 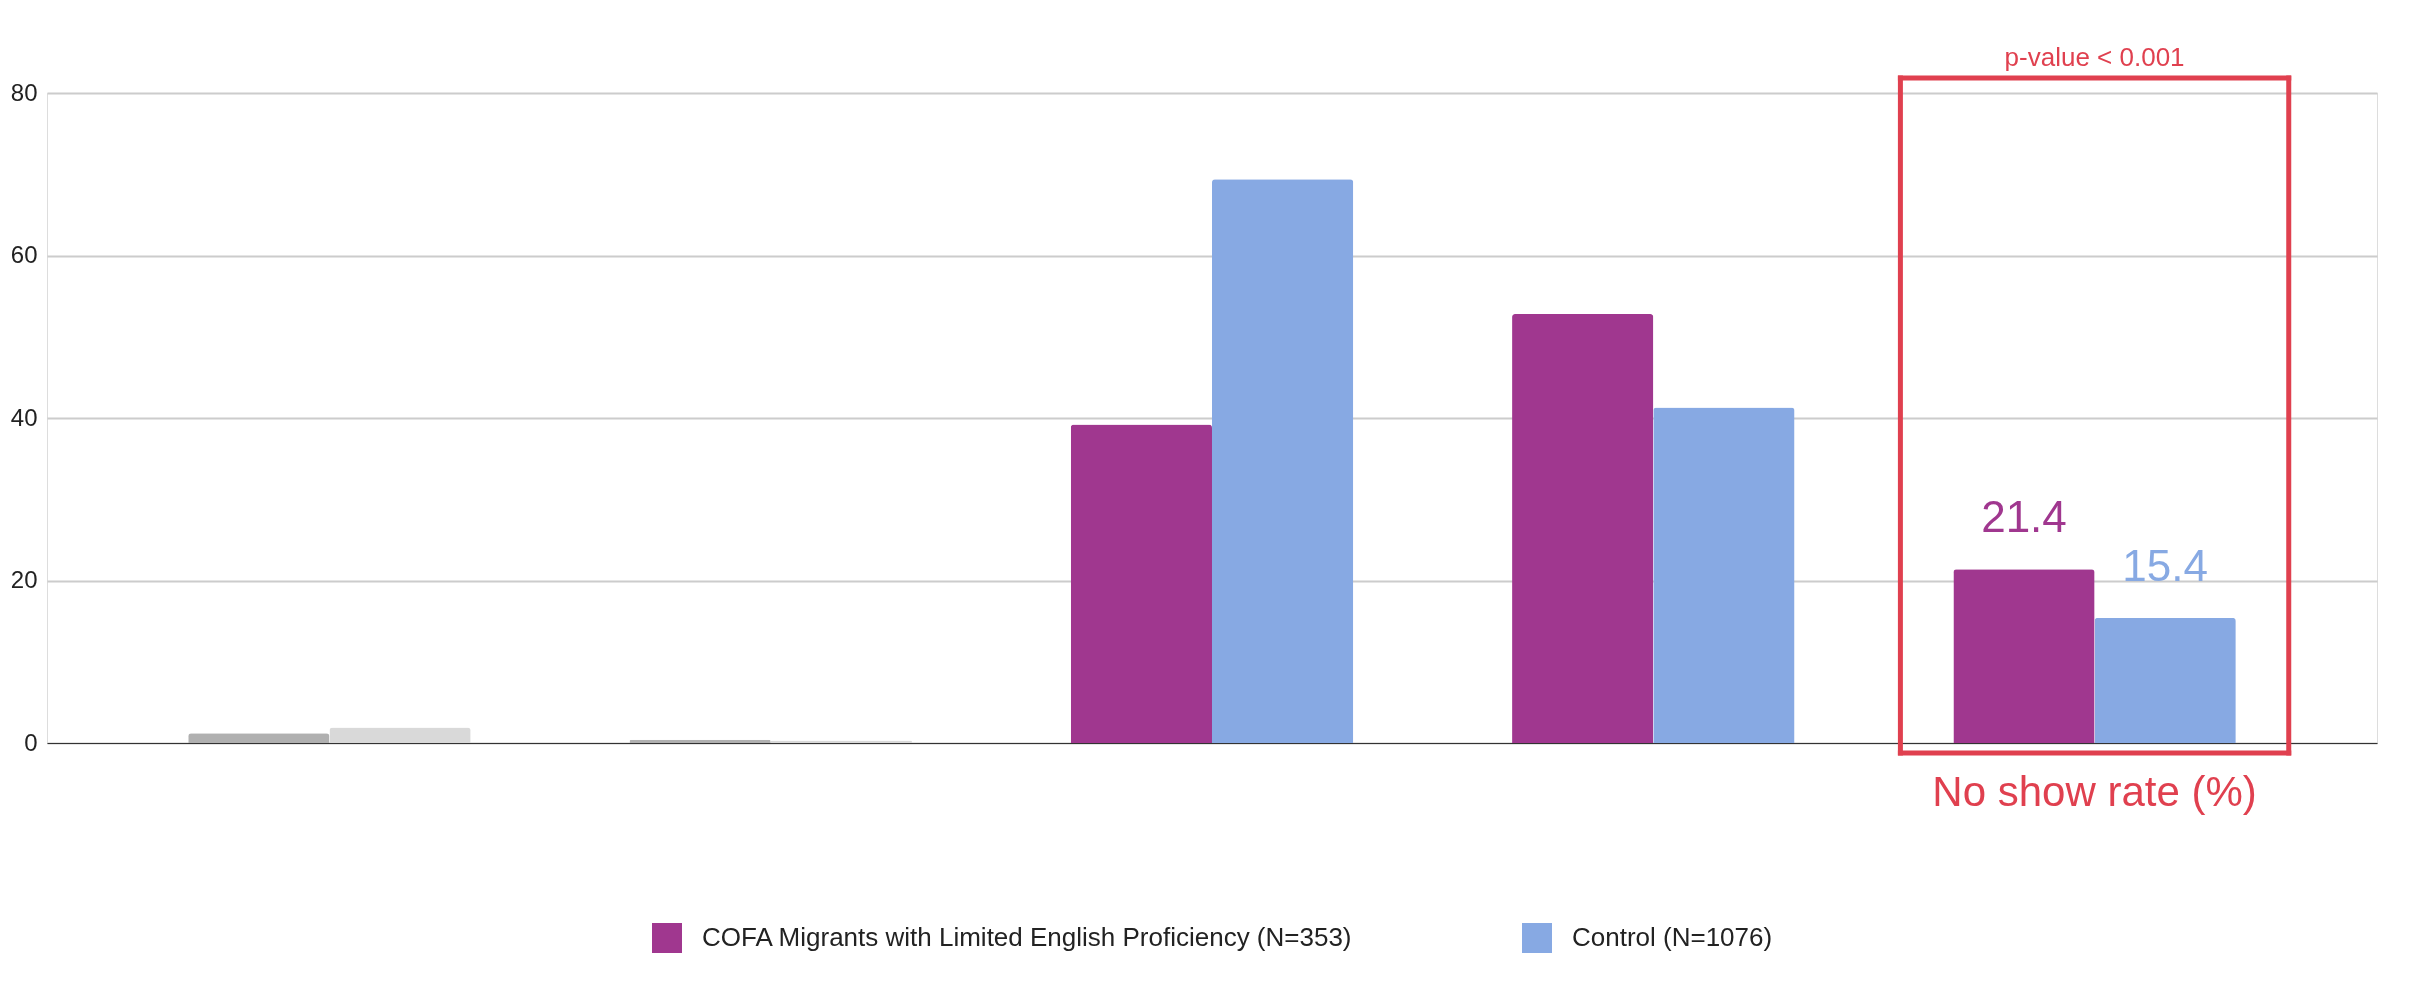 What do you see at coordinates (2024, 517) in the screenshot?
I see `data-label: 21.4` at bounding box center [2024, 517].